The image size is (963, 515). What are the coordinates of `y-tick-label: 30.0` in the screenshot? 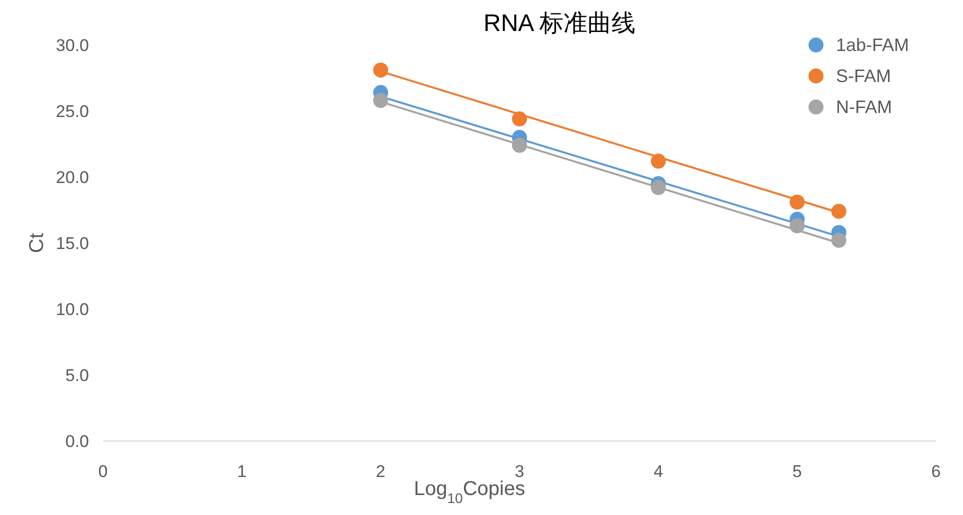 It's located at (72, 45).